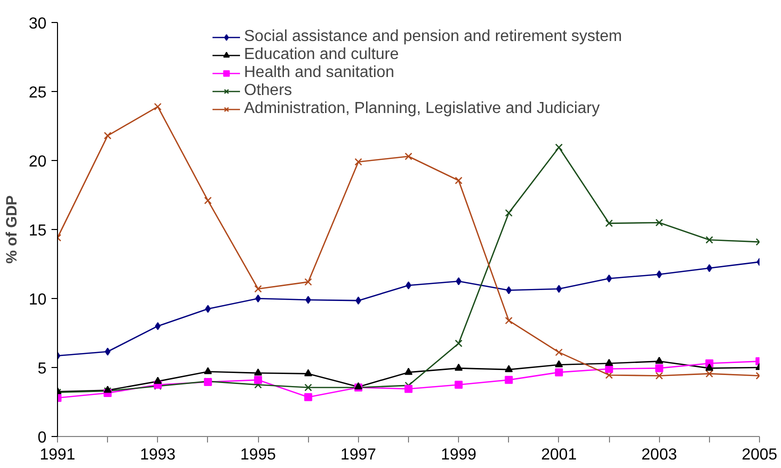 The image size is (781, 468). Describe the element at coordinates (358, 455) in the screenshot. I see `x-tick-label: 1997` at that location.